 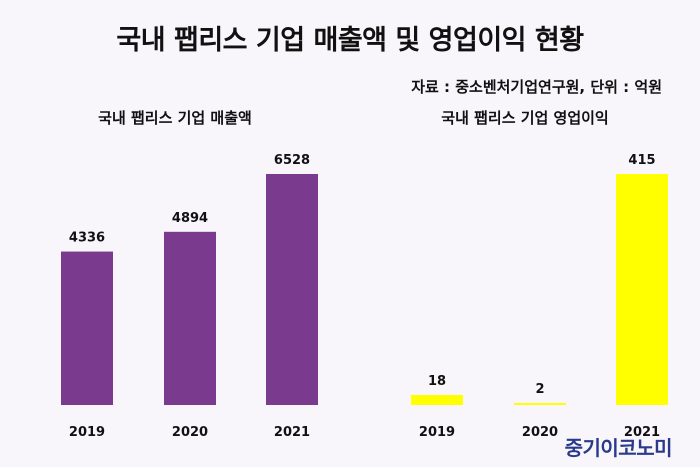 What do you see at coordinates (641, 160) in the screenshot?
I see `data-label-2021: 415` at bounding box center [641, 160].